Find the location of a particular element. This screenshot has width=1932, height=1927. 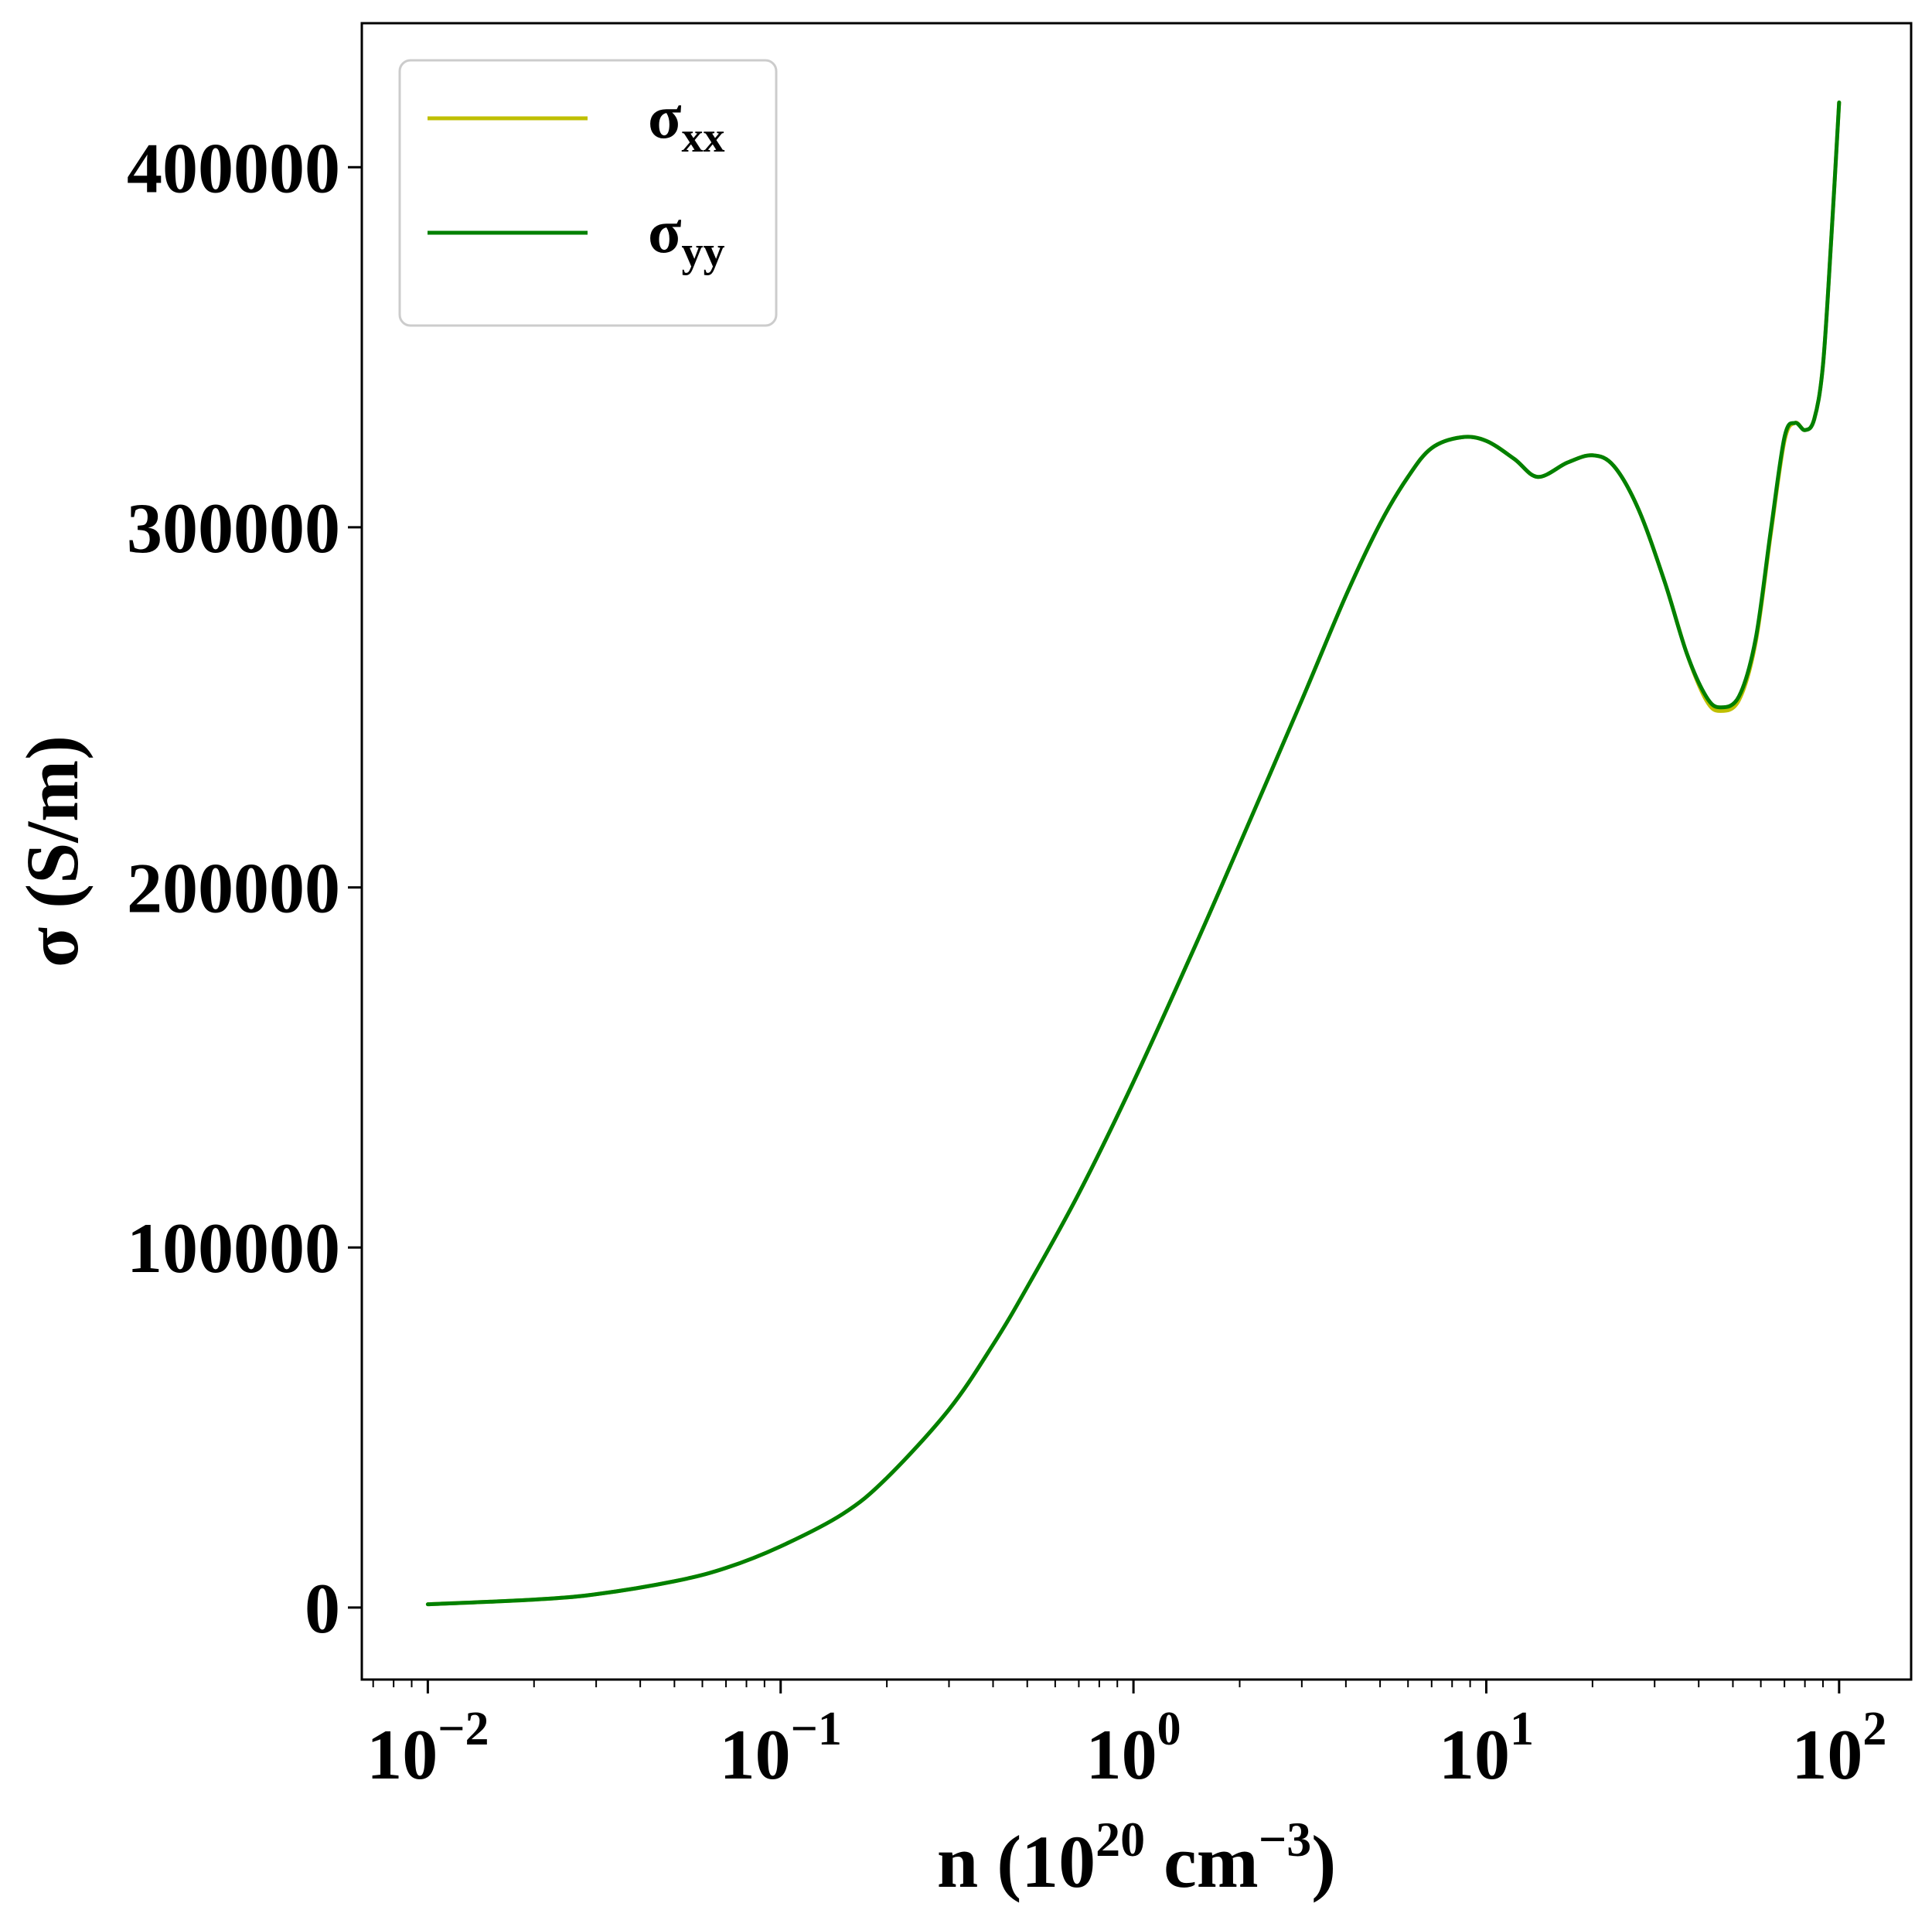

legend-label-sigma-yy: σyy is located at coordinates (686, 237).